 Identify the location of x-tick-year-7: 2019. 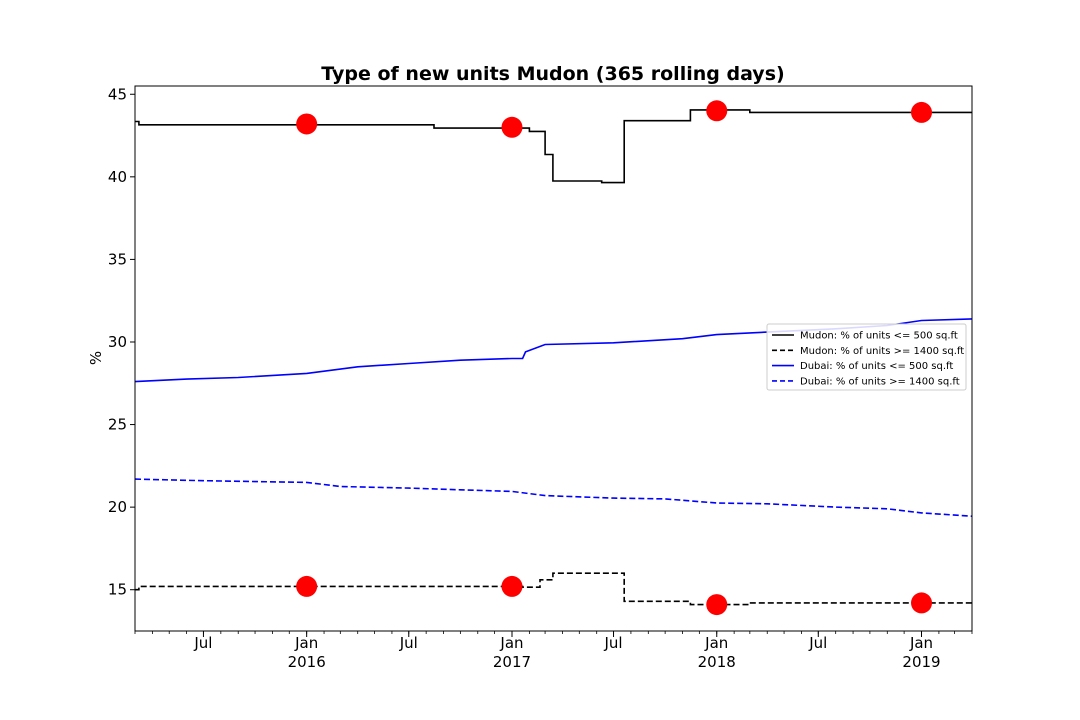
(921, 662).